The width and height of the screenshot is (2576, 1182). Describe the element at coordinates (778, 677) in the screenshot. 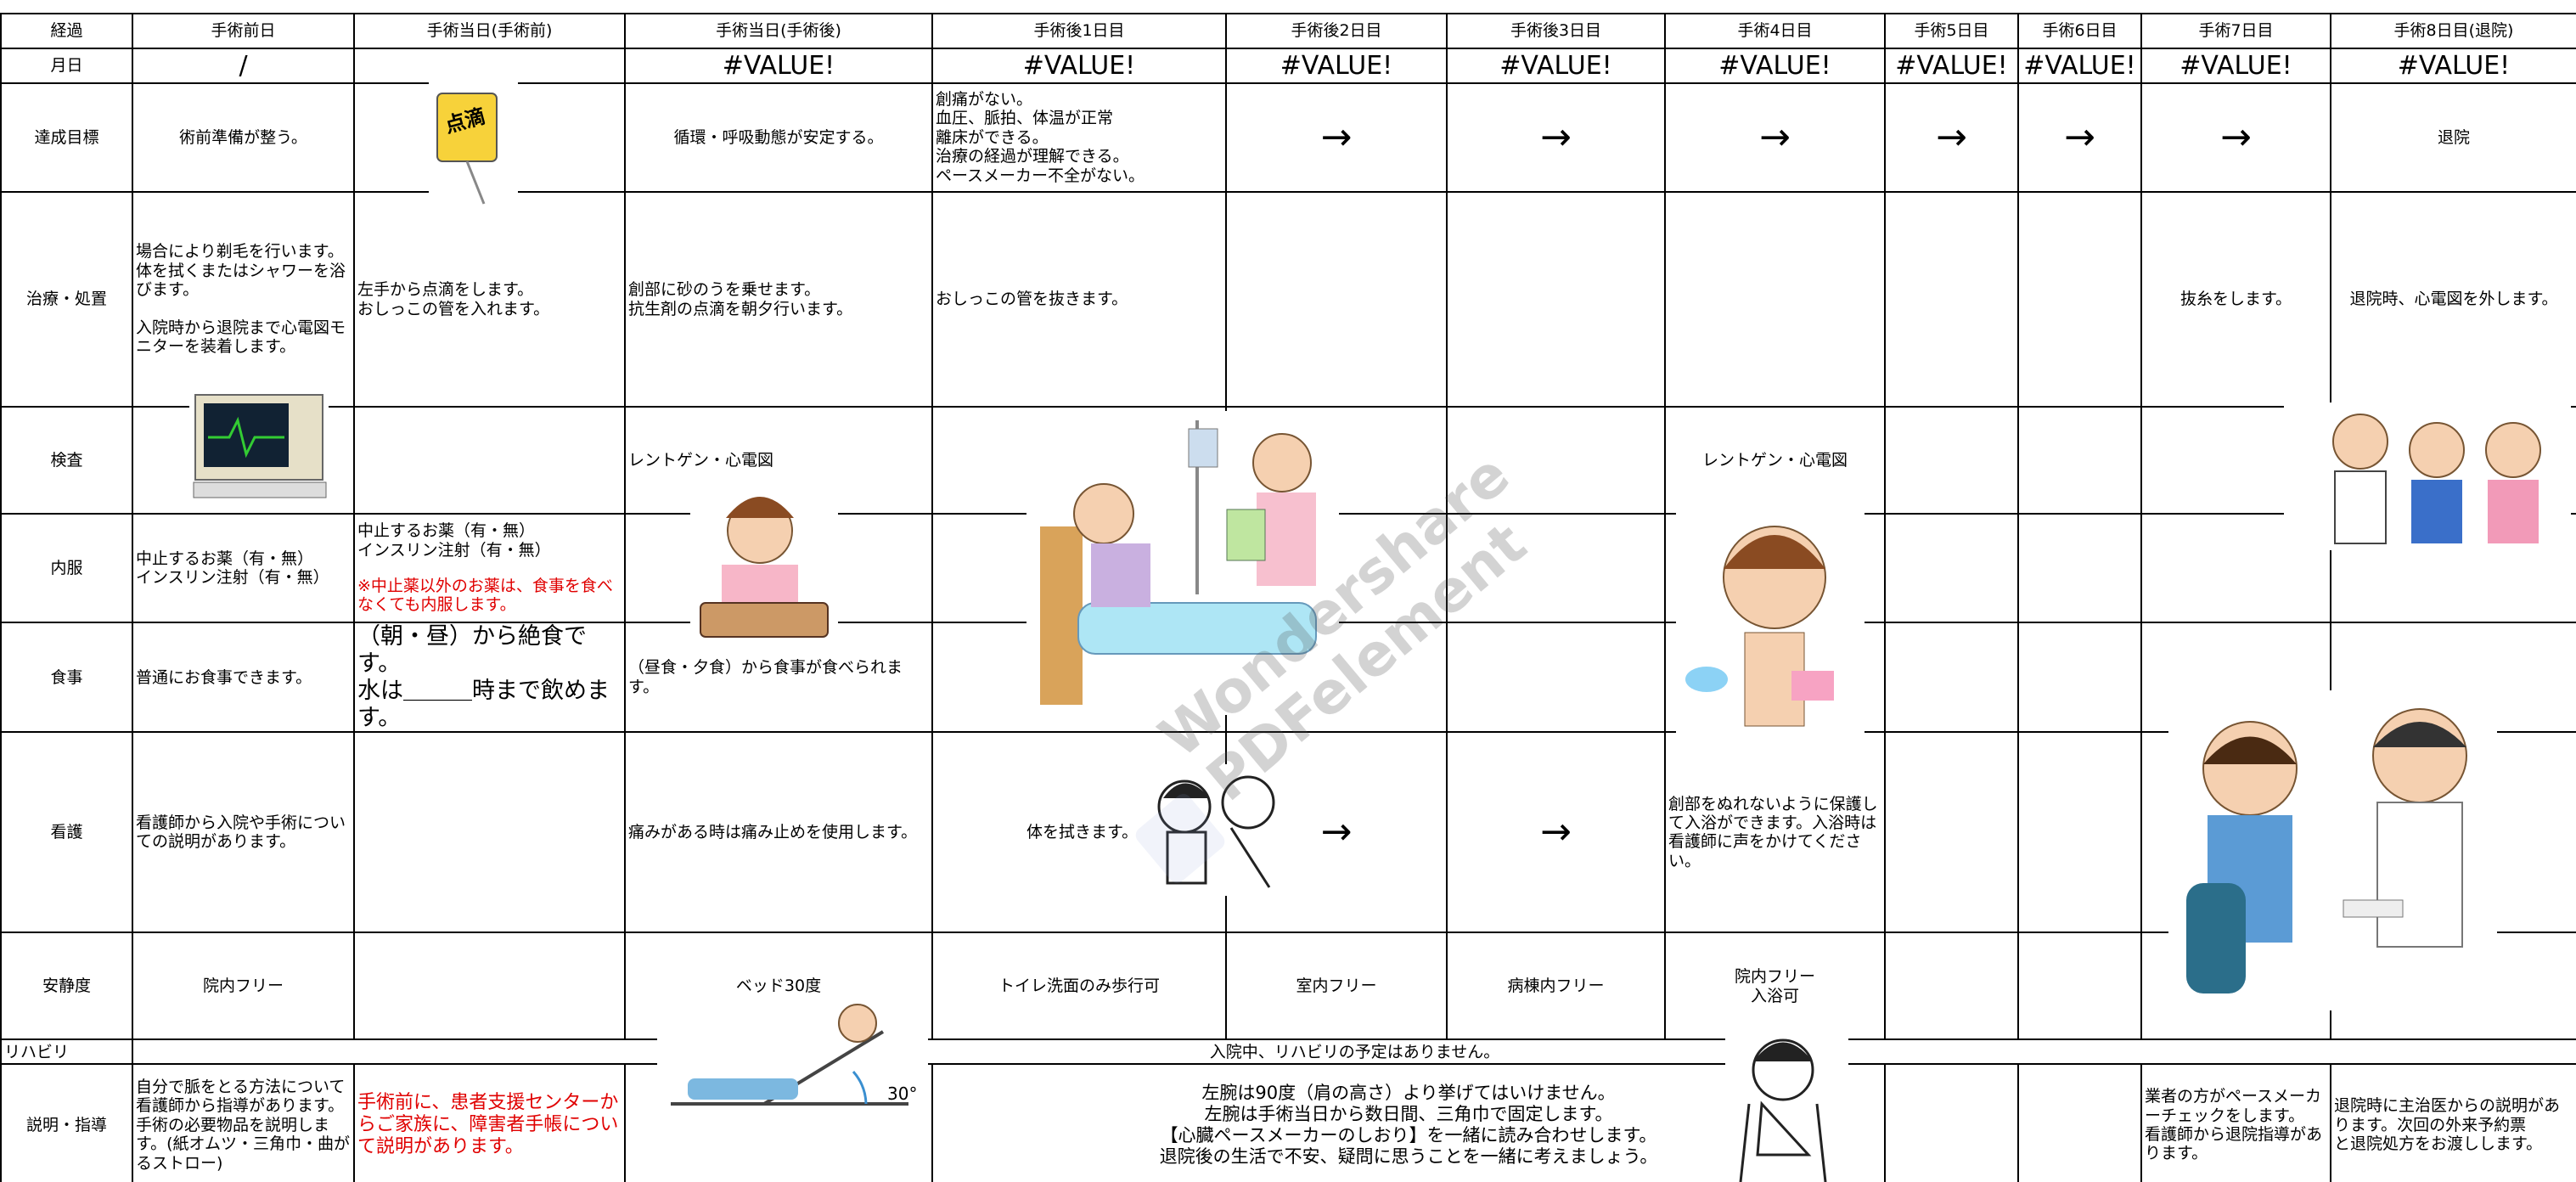

I see `cell-text: （昼食・夕食）から食事が食べられます。` at that location.